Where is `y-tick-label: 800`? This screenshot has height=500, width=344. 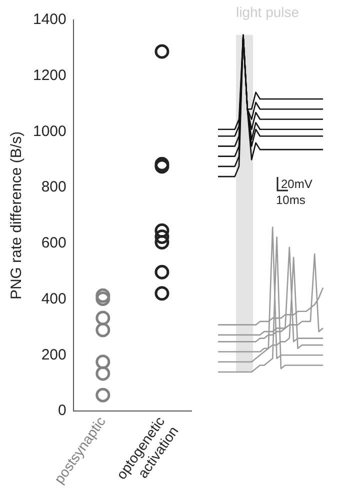 y-tick-label: 800 is located at coordinates (53, 187).